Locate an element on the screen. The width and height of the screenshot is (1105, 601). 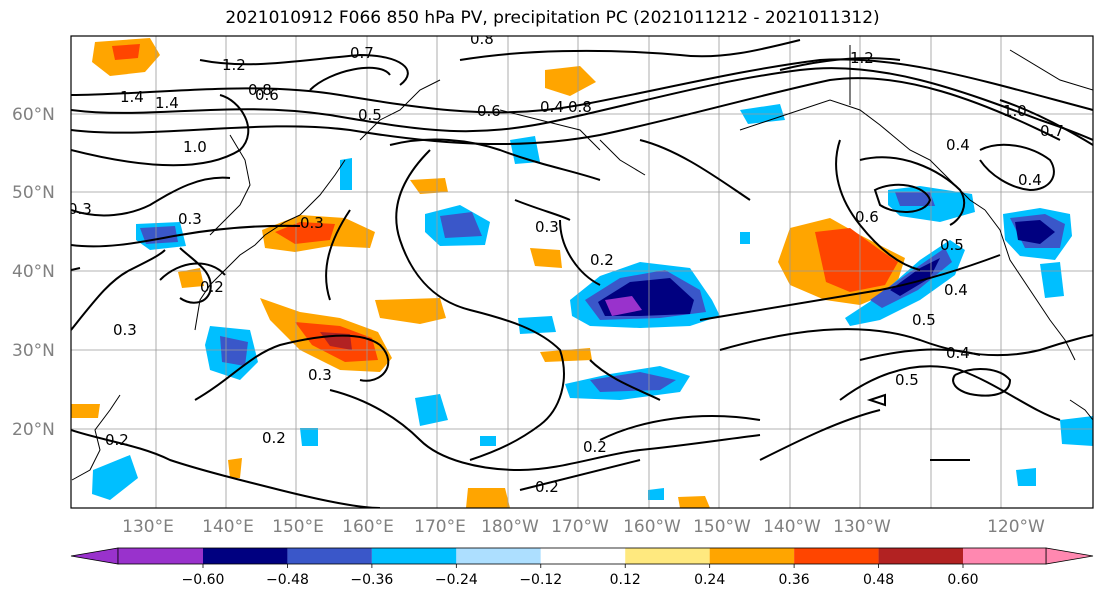
lon-label: 150°W is located at coordinates (722, 527).